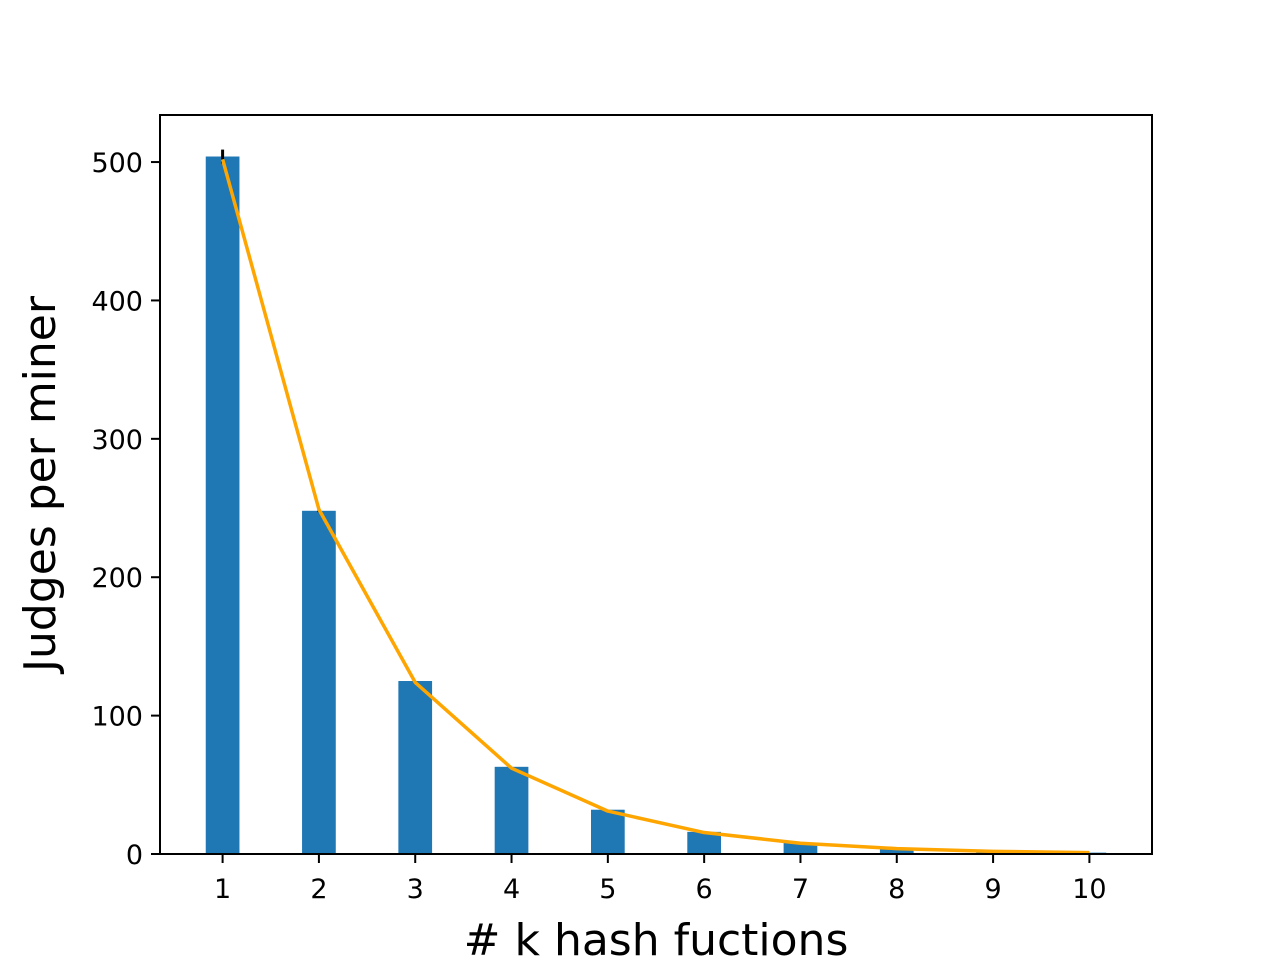 This screenshot has height=960, width=1280. Describe the element at coordinates (117, 440) in the screenshot. I see `y-tick-label: 300` at that location.